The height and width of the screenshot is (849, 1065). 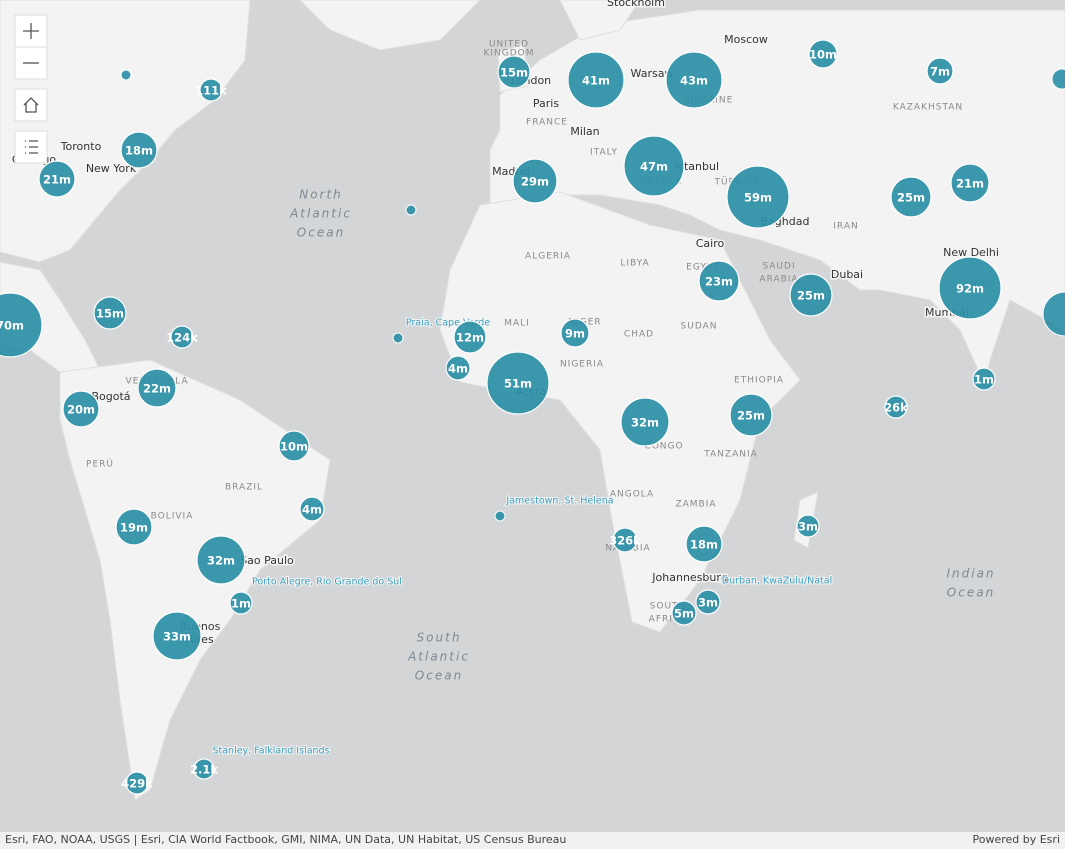 I want to click on cluster-label: 12m, so click(x=470, y=338).